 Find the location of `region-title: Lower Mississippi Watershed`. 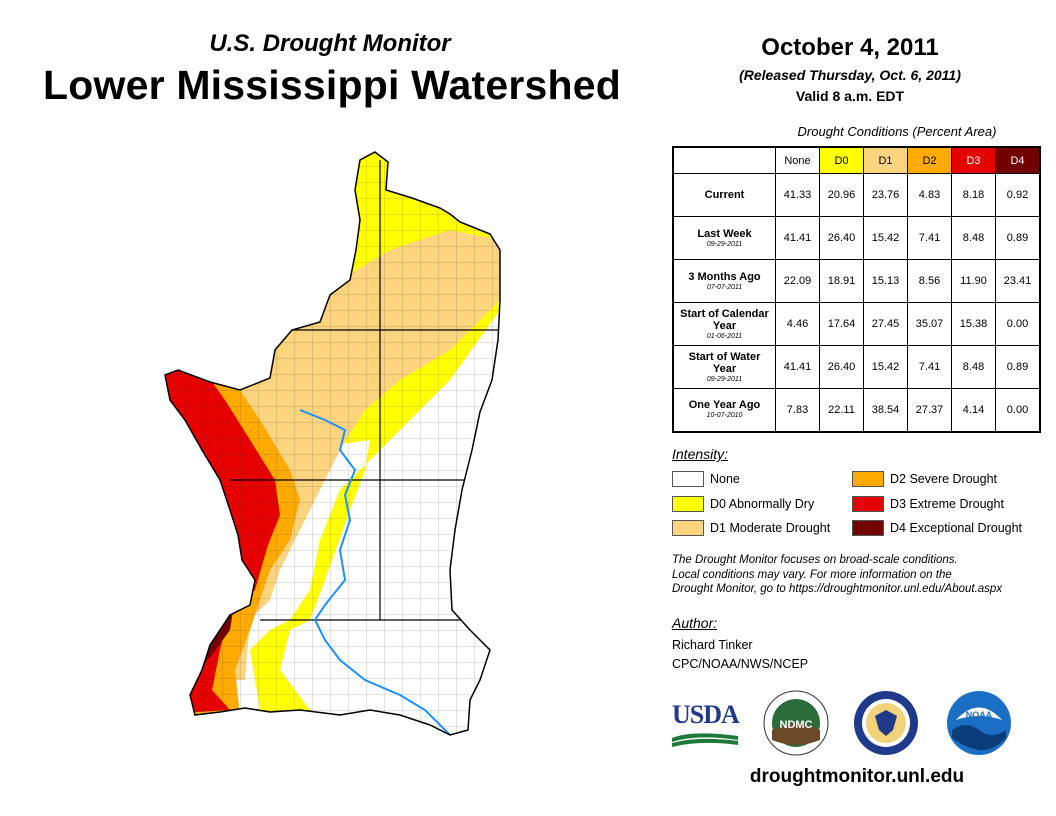

region-title: Lower Mississippi Watershed is located at coordinates (332, 85).